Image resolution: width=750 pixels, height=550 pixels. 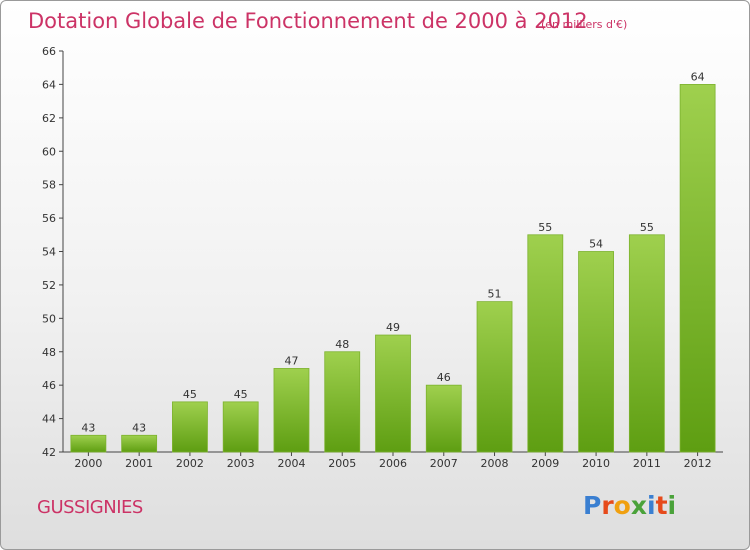 I want to click on x-tick-label: 2011, so click(x=647, y=463).